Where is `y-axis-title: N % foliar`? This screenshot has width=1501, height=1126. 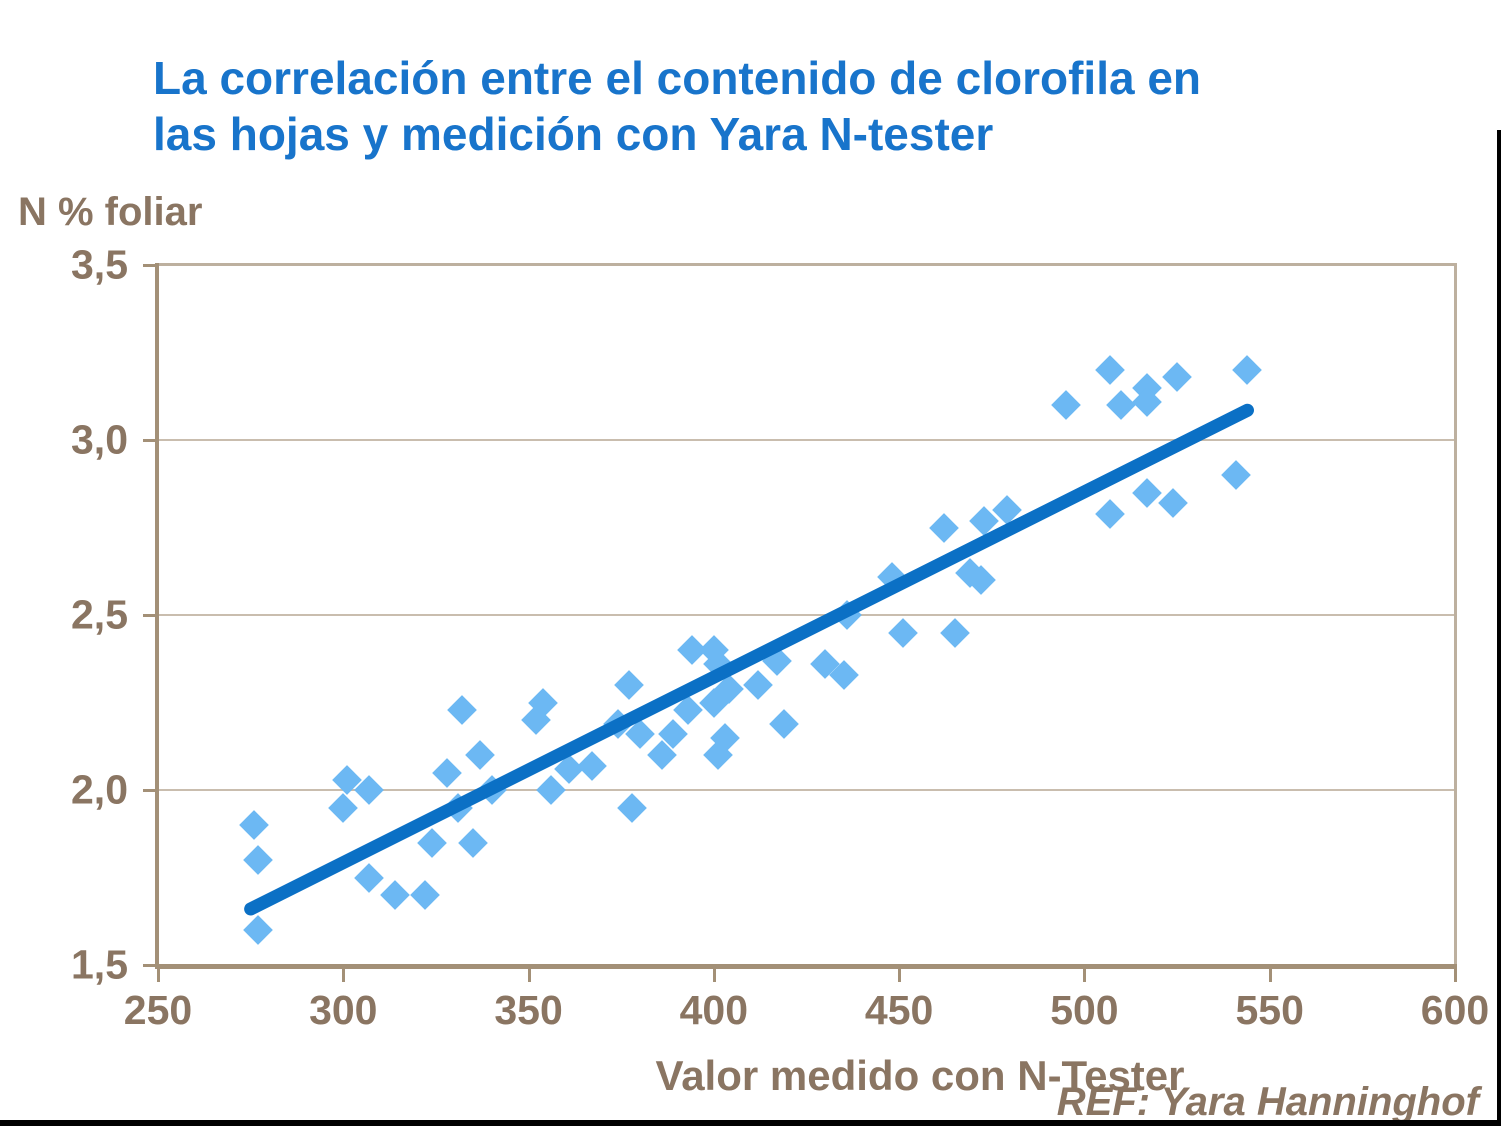
y-axis-title: N % foliar is located at coordinates (110, 212).